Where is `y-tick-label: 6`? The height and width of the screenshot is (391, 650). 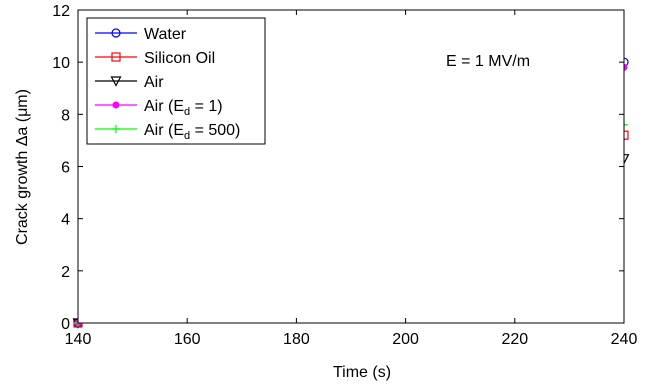 y-tick-label: 6 is located at coordinates (65, 168).